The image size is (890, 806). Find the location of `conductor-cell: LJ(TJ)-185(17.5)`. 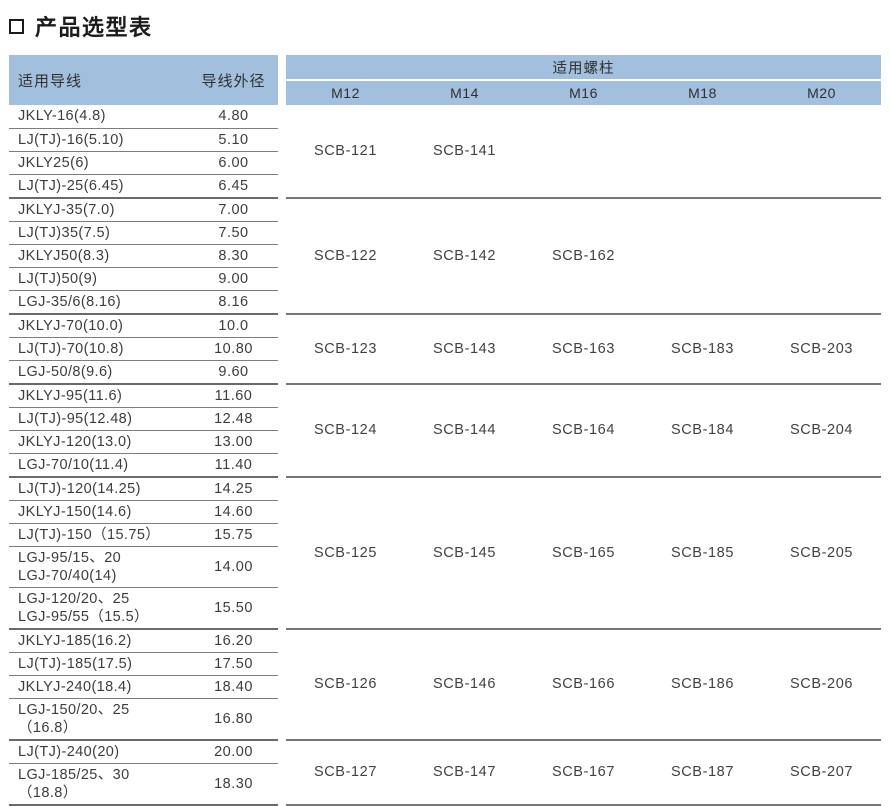

conductor-cell: LJ(TJ)-185(17.5) is located at coordinates (99, 664).